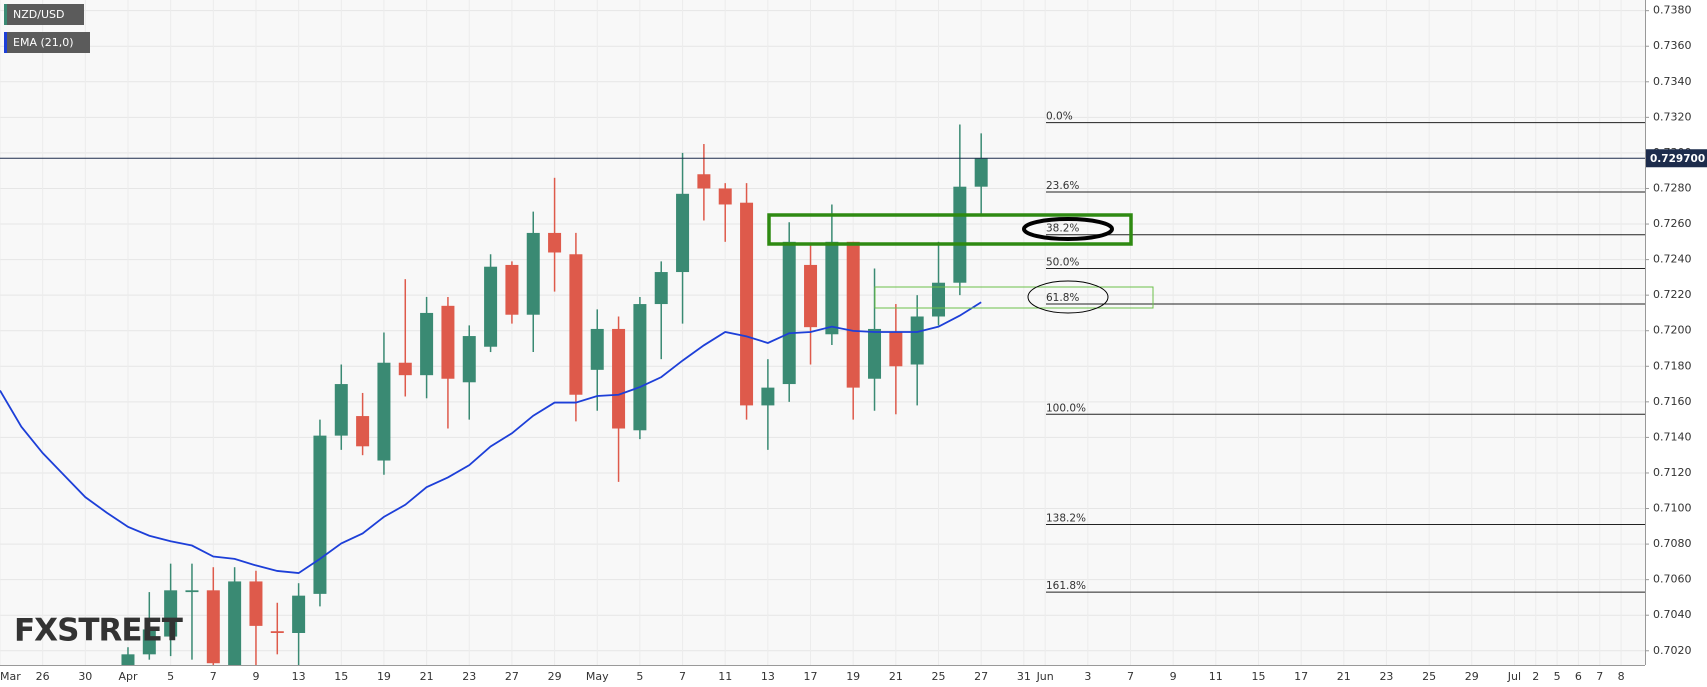 The image size is (1707, 687). Describe the element at coordinates (1672, 650) in the screenshot. I see `y-tick-label: 0.7020` at that location.